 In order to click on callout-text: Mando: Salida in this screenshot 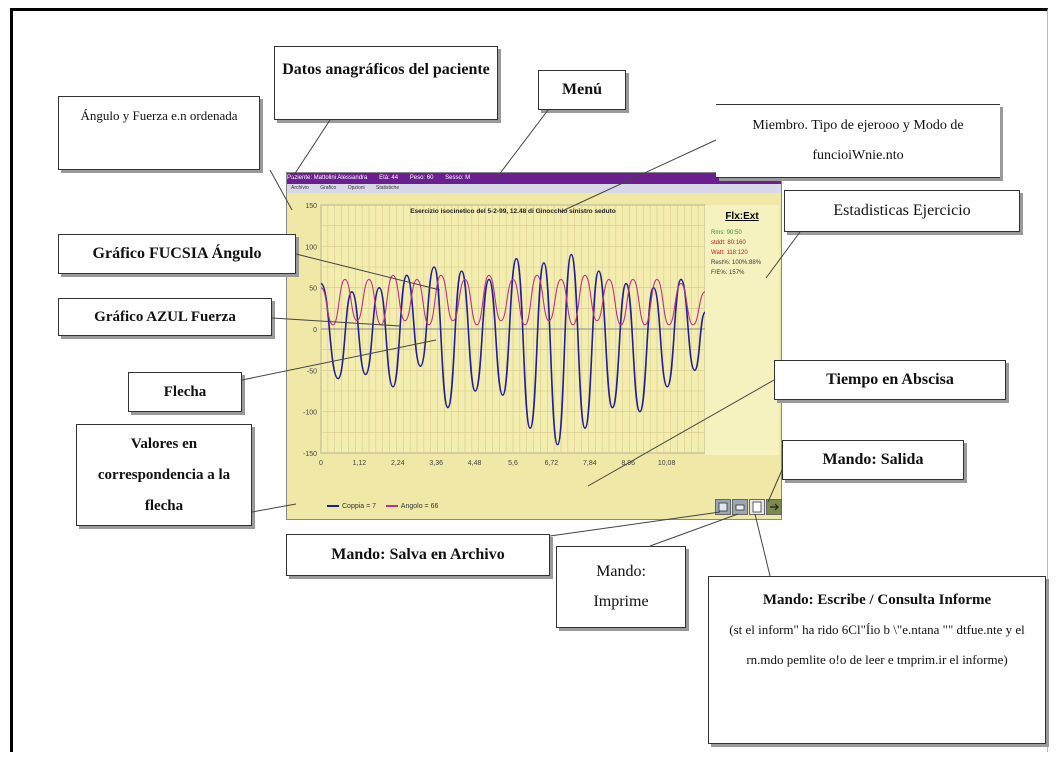, I will do `click(873, 459)`.